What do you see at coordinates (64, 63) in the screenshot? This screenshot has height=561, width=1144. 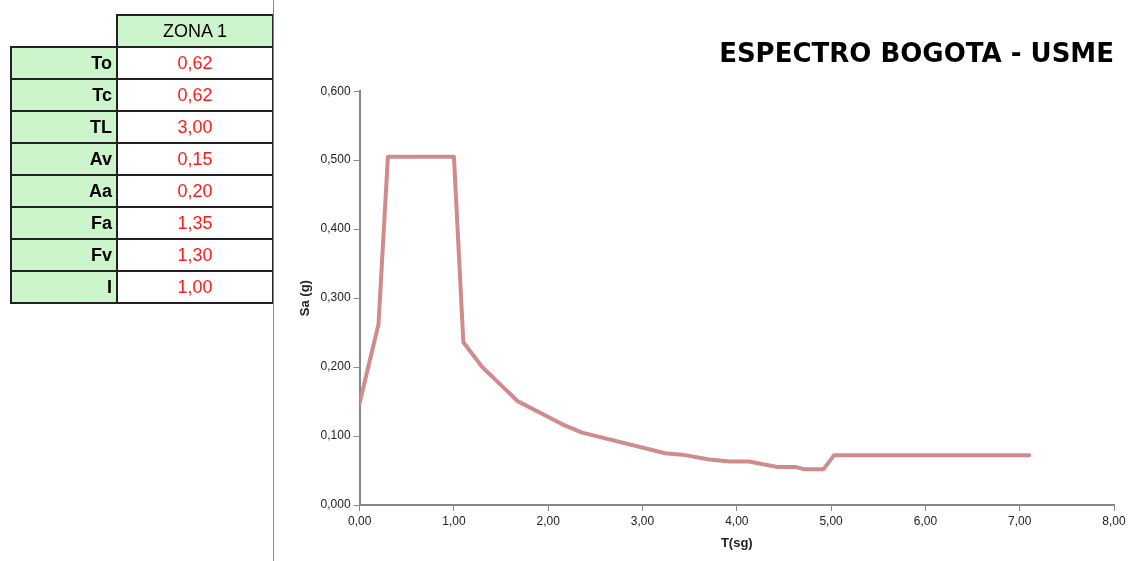 I see `category-label: To` at bounding box center [64, 63].